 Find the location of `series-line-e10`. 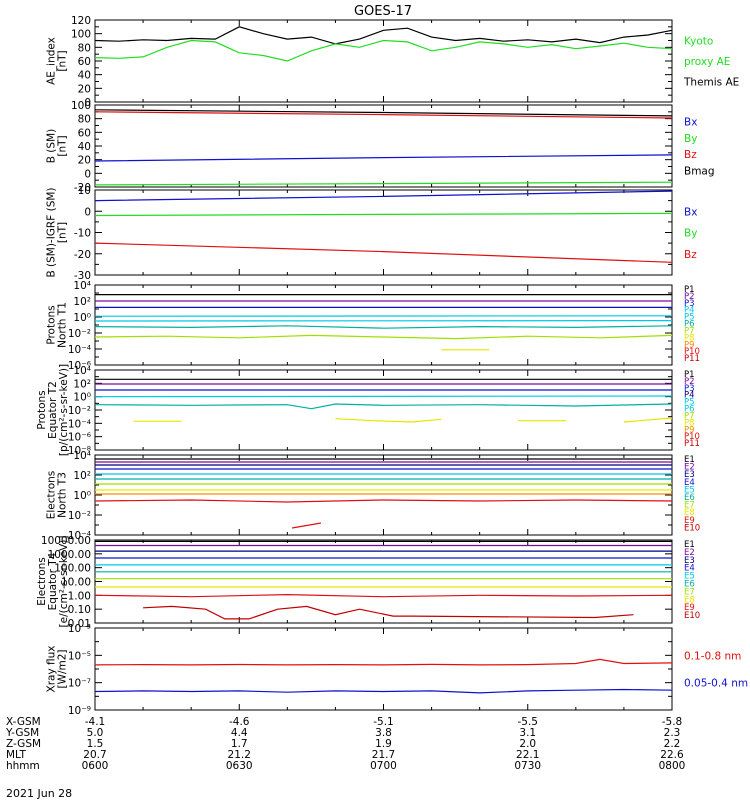

series-line-e10 is located at coordinates (388, 612).